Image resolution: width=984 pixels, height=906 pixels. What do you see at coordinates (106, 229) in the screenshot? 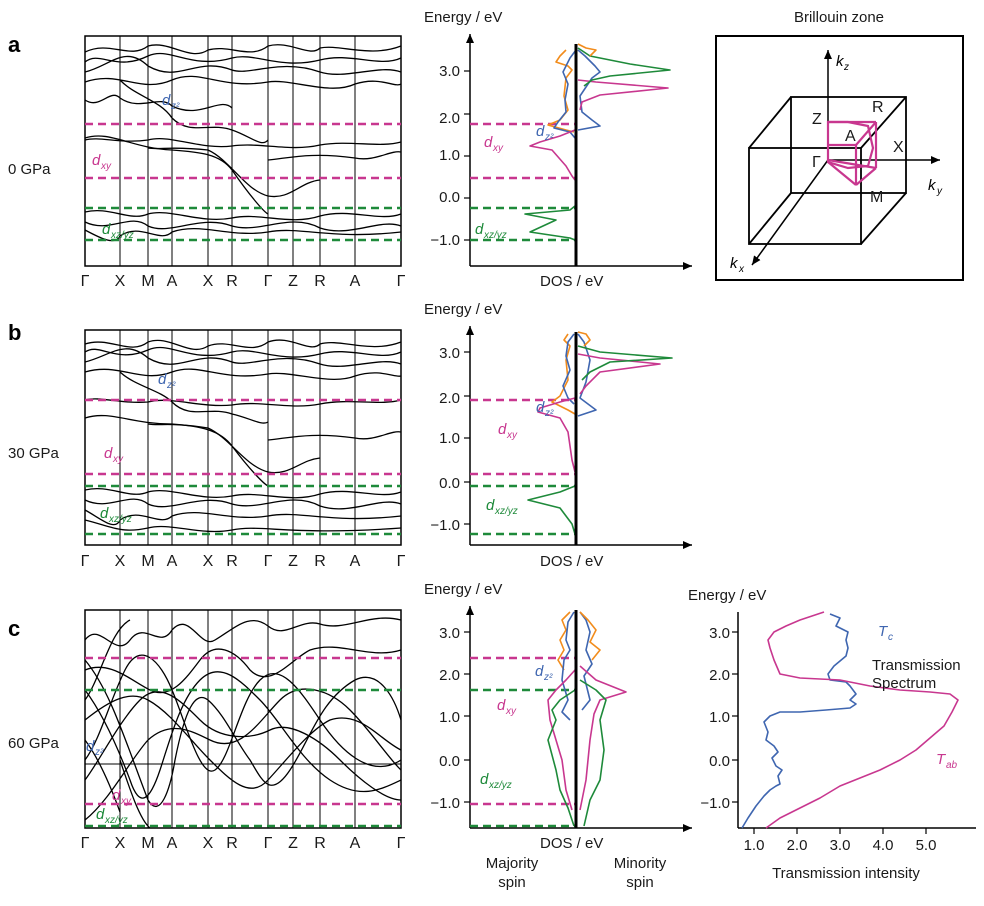
I see `orbital-label-dxzyz-a: d` at bounding box center [106, 229].